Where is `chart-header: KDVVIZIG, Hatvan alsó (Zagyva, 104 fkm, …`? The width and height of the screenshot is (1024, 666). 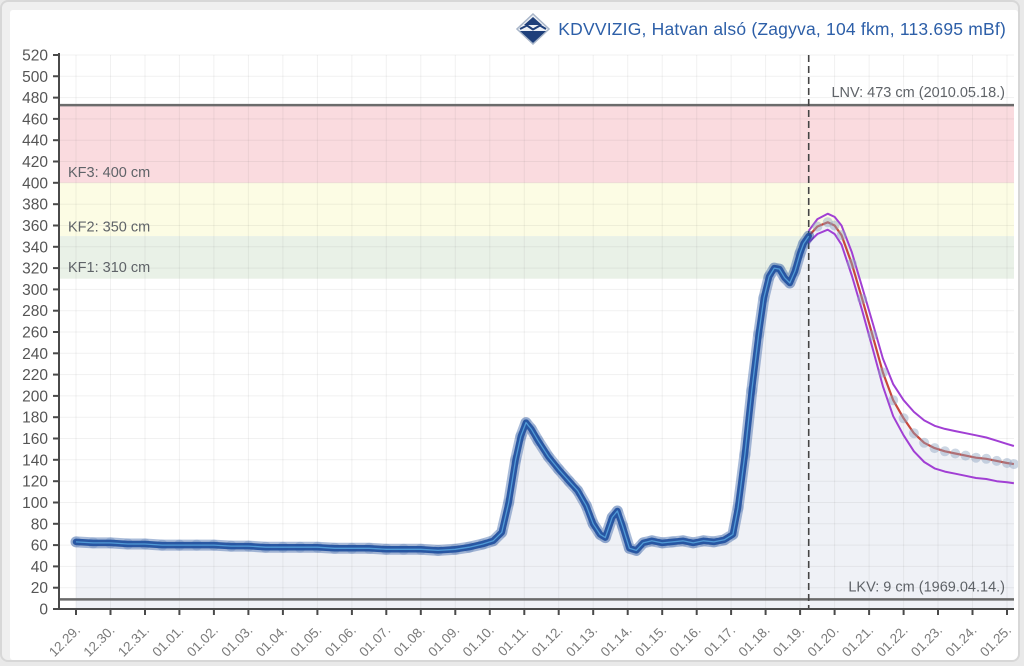
chart-header: KDVVIZIG, Hatvan alsó (Zagyva, 104 fkm, … is located at coordinates (761, 29).